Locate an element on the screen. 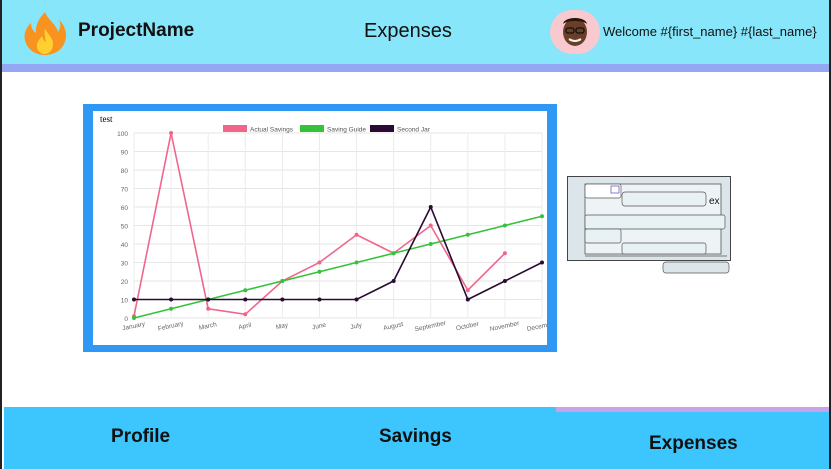  brand-name: ProjectName is located at coordinates (136, 30).